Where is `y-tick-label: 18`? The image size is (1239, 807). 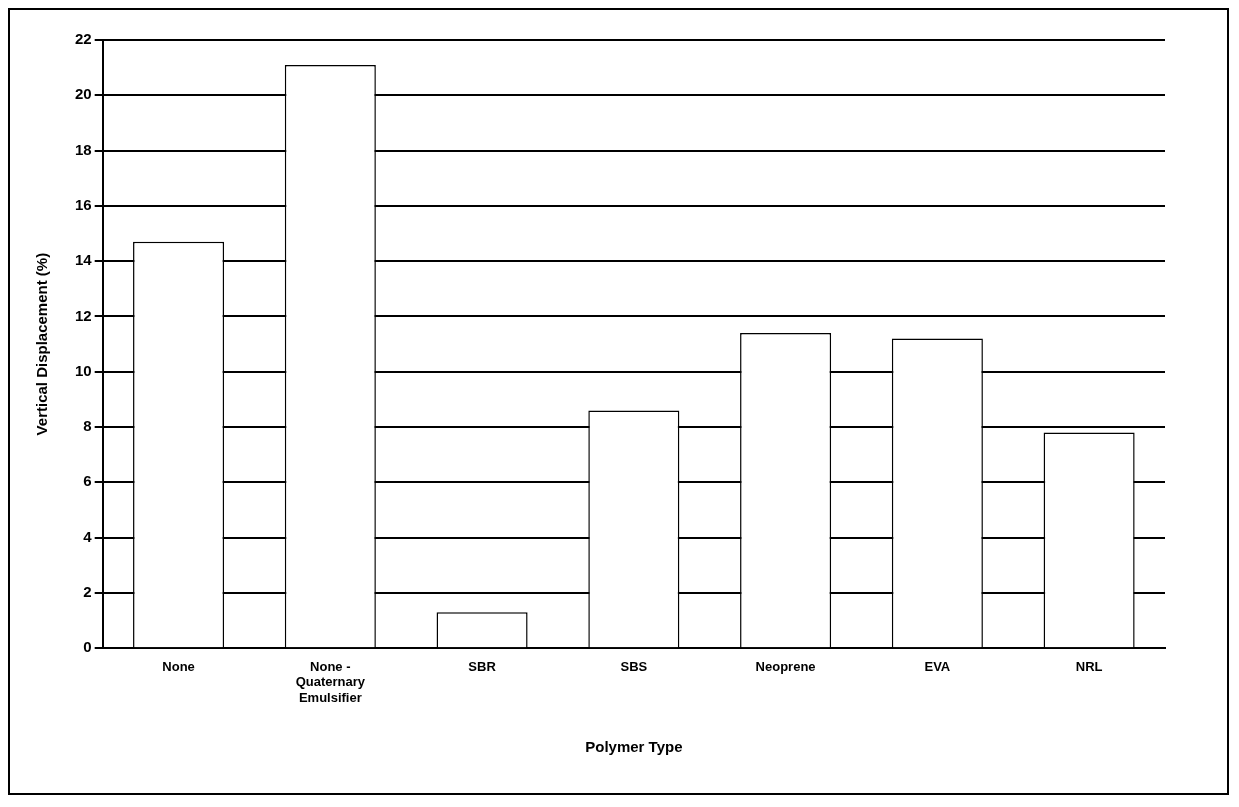 y-tick-label: 18 is located at coordinates (83, 149).